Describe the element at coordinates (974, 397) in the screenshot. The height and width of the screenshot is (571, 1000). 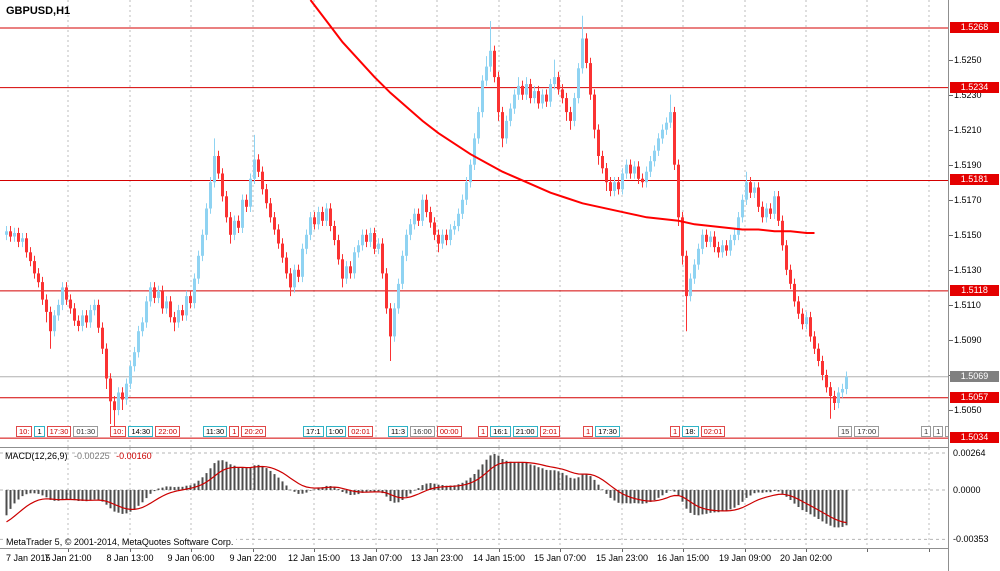
I see `price-level-badge: 1.5057` at that location.